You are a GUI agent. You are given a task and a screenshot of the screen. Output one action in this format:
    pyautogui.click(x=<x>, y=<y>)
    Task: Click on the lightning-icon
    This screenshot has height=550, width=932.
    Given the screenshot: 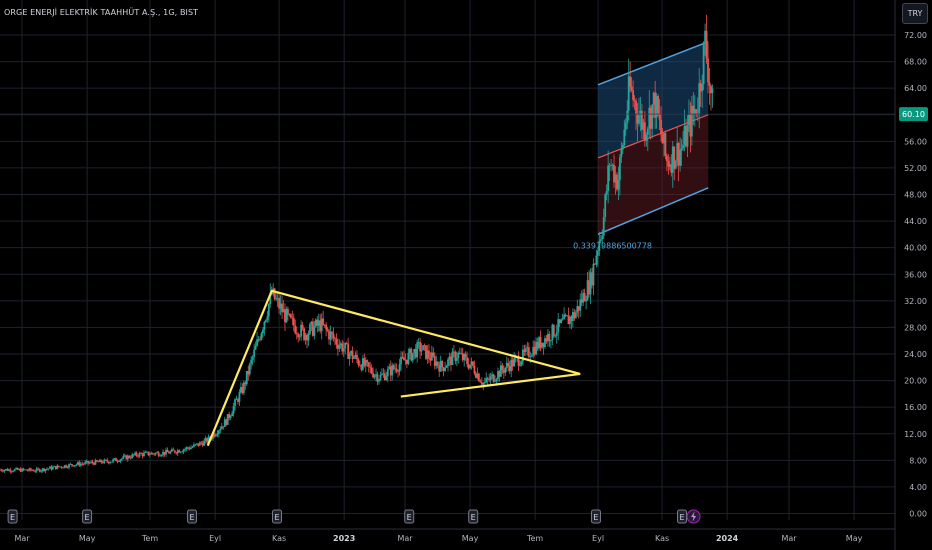 What is the action you would take?
    pyautogui.click(x=693, y=516)
    